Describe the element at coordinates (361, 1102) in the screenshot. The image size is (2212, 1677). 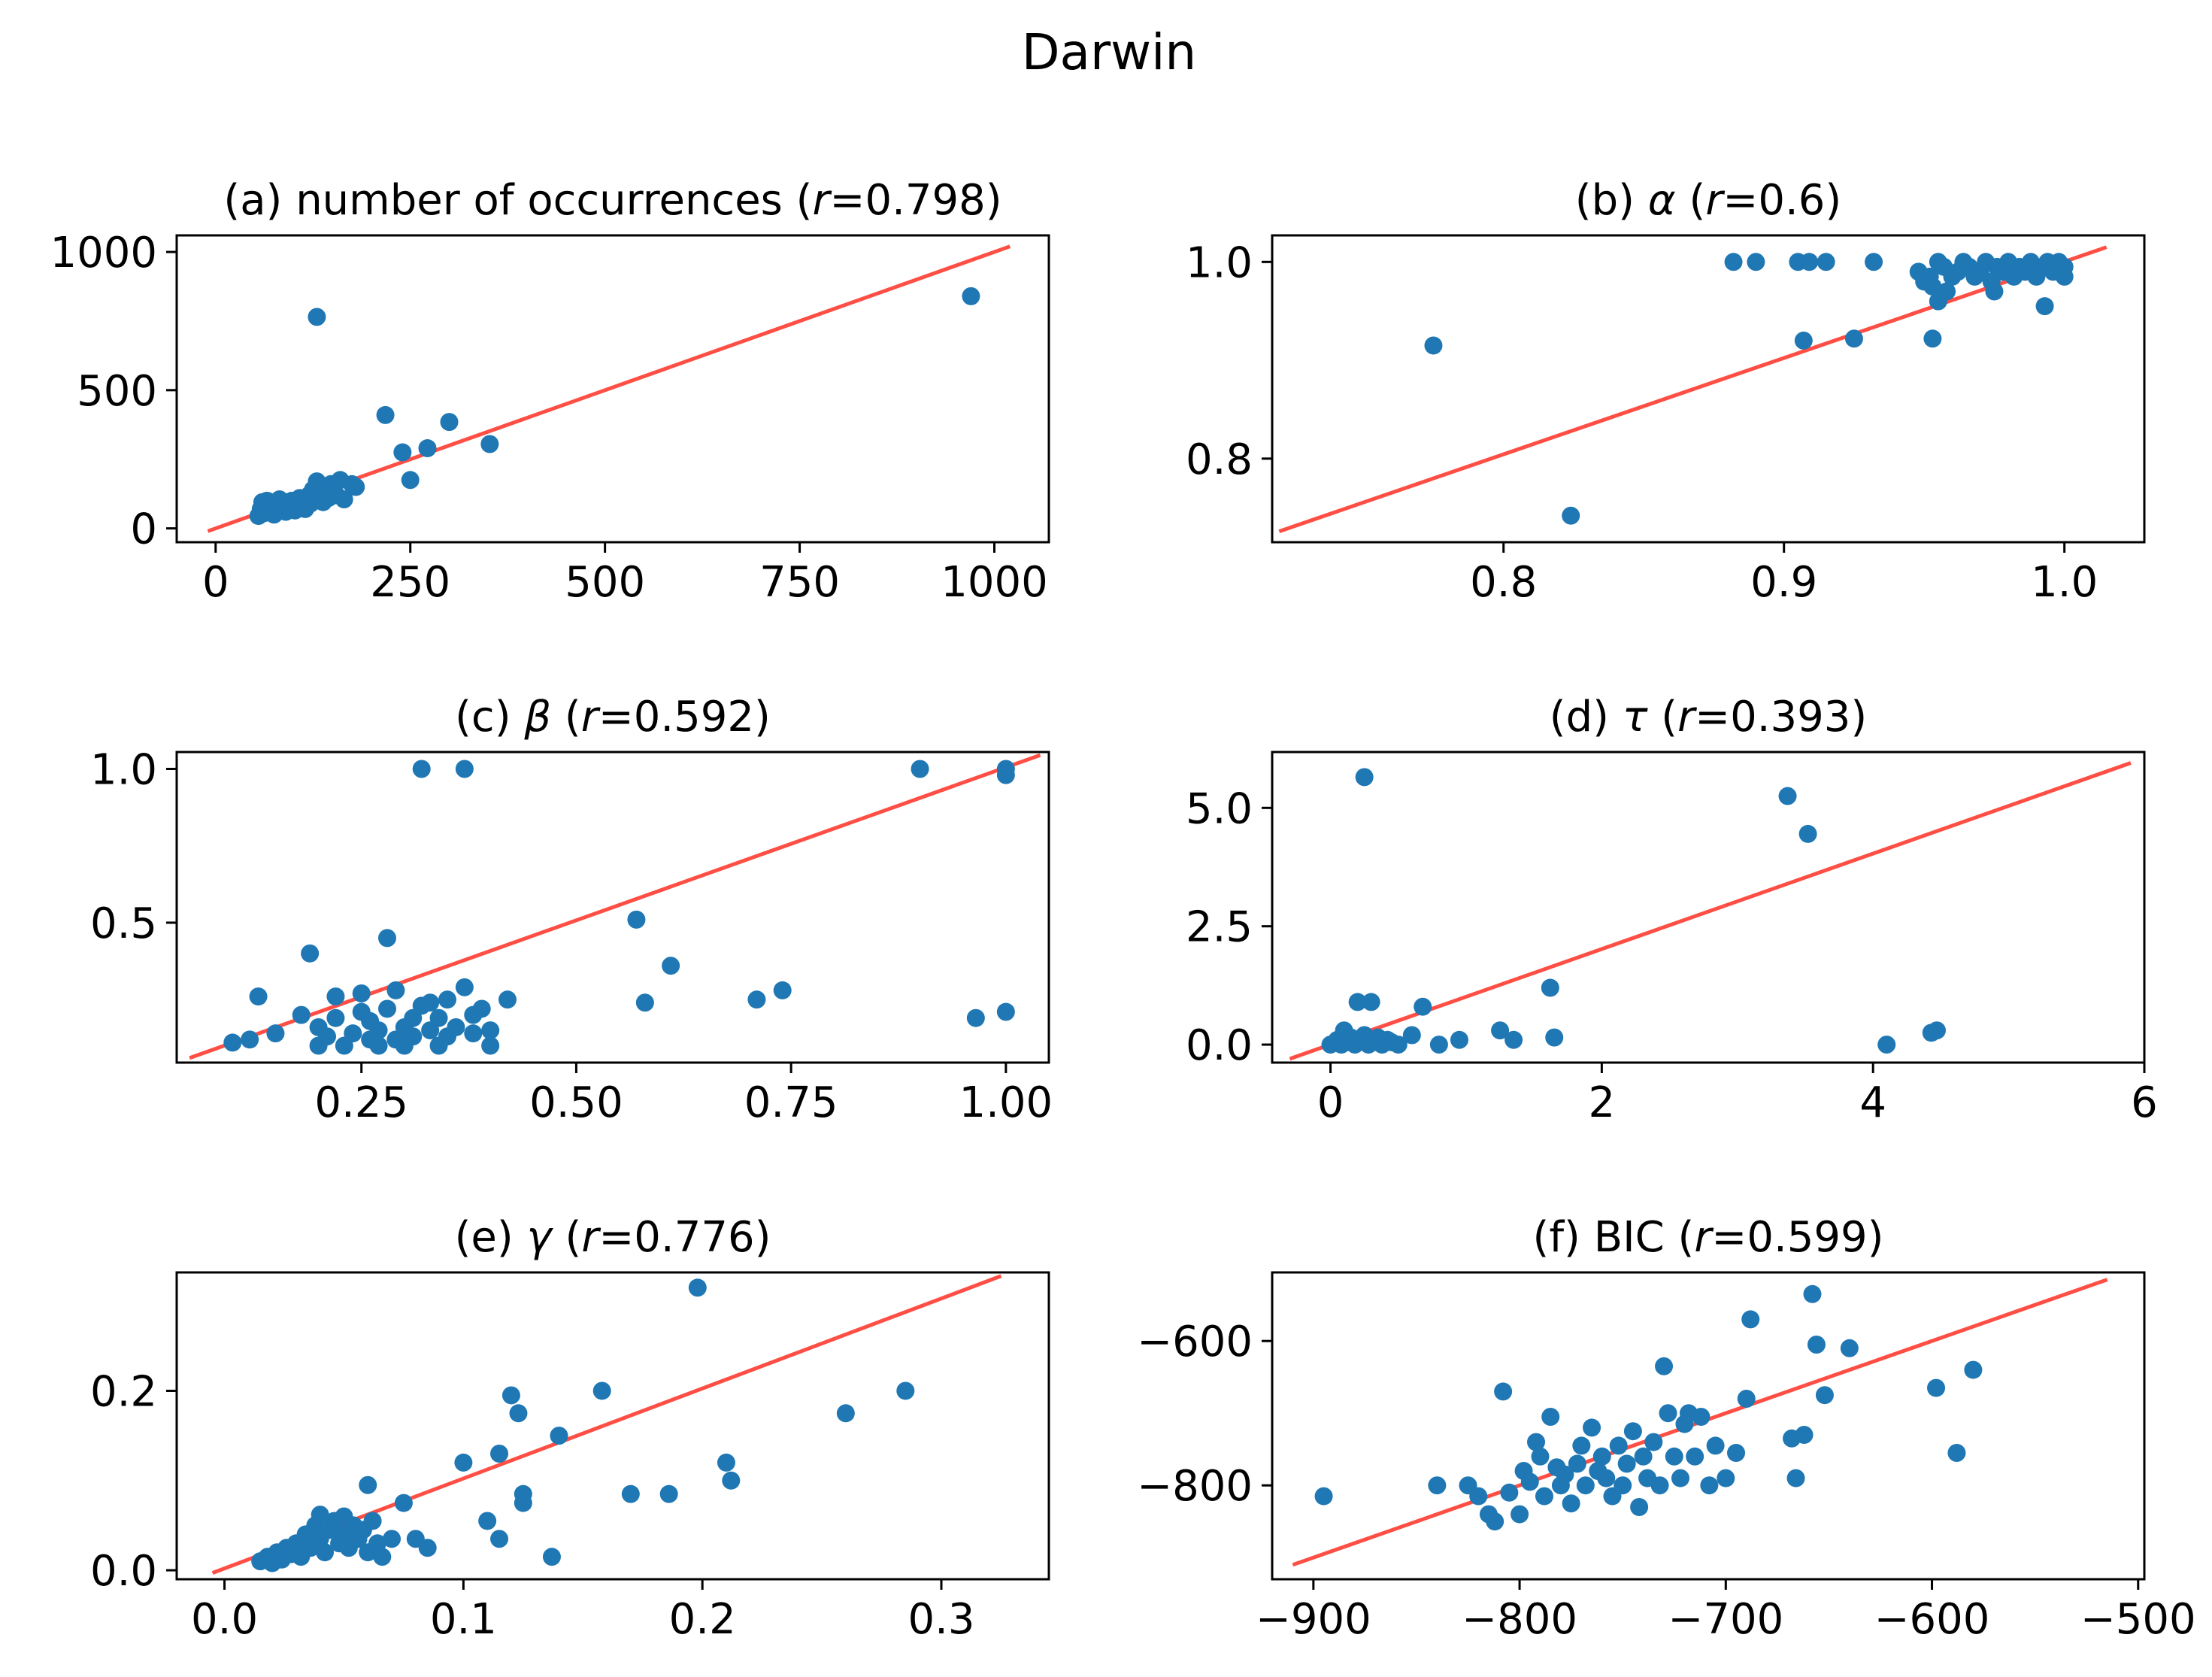
I see `x-tick-label: 0.25` at that location.